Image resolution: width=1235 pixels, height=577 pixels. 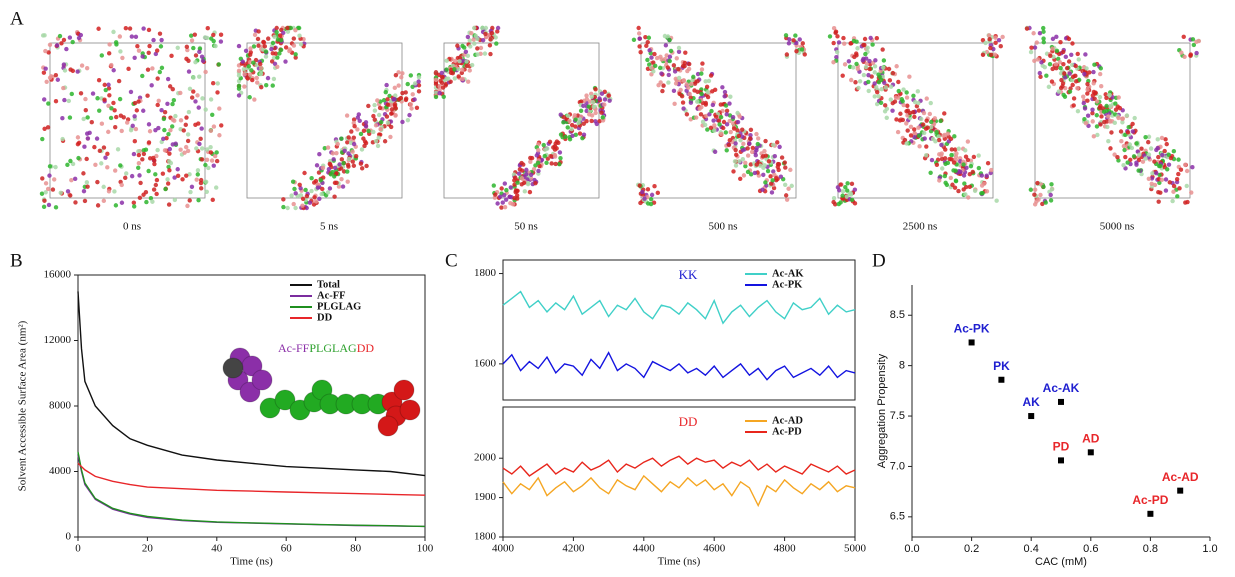 I want to click on subplot-title: DD, so click(x=688, y=421).